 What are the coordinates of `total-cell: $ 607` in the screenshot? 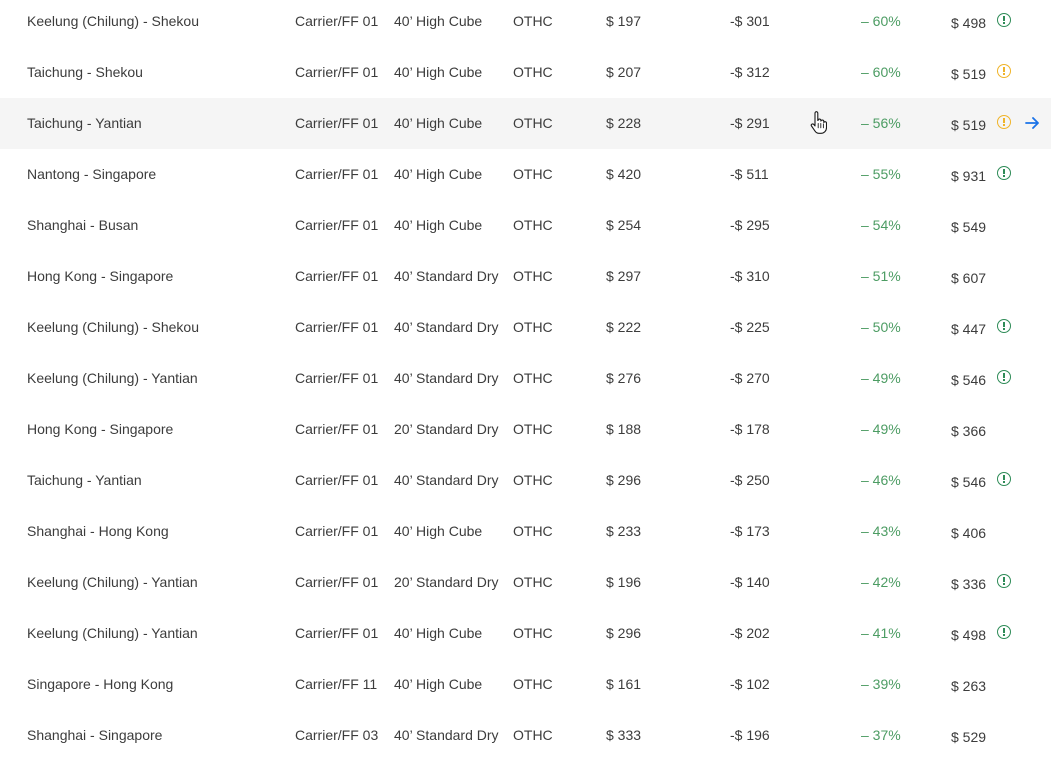 It's located at (969, 278).